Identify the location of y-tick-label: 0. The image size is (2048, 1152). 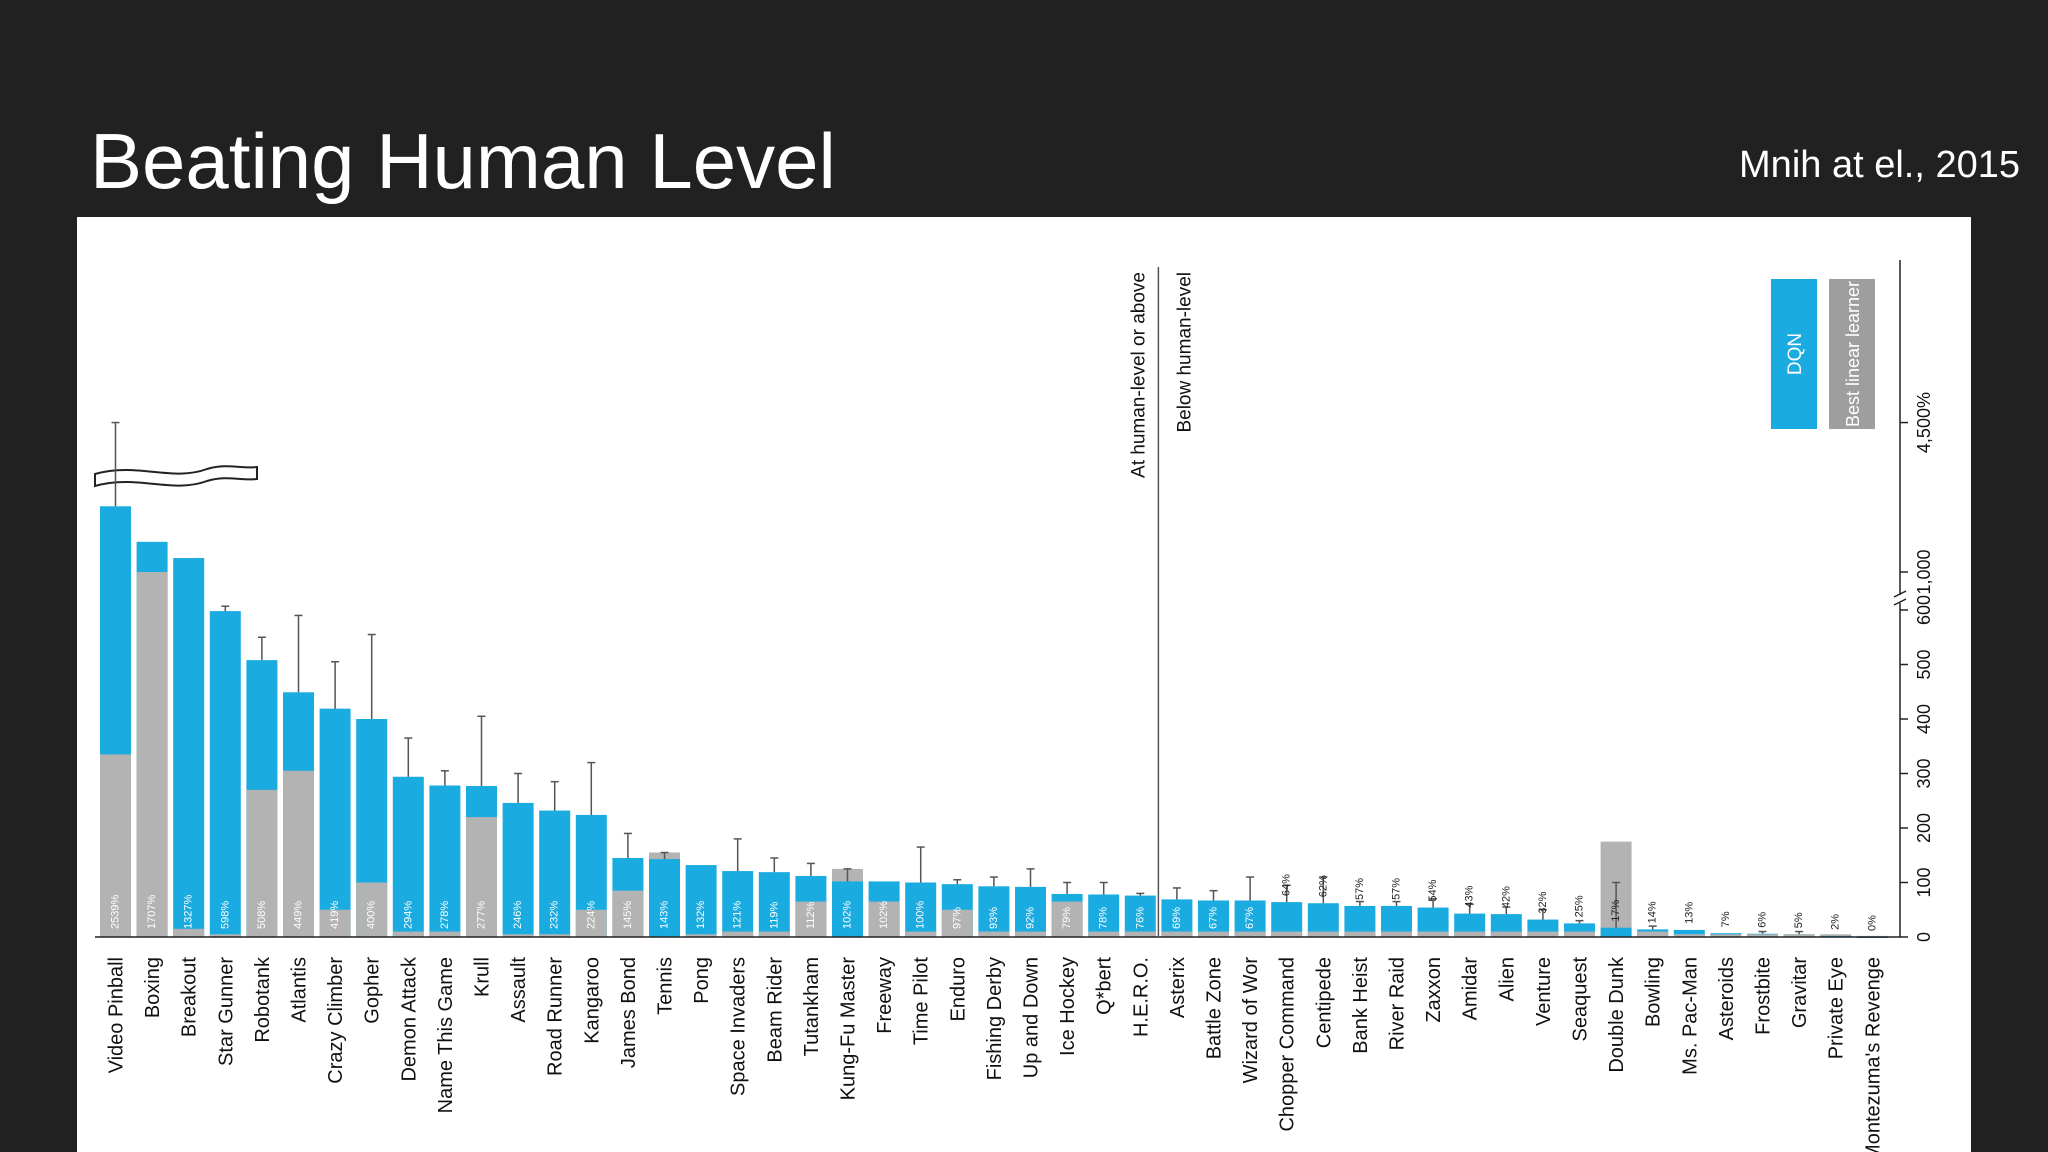
(1924, 937).